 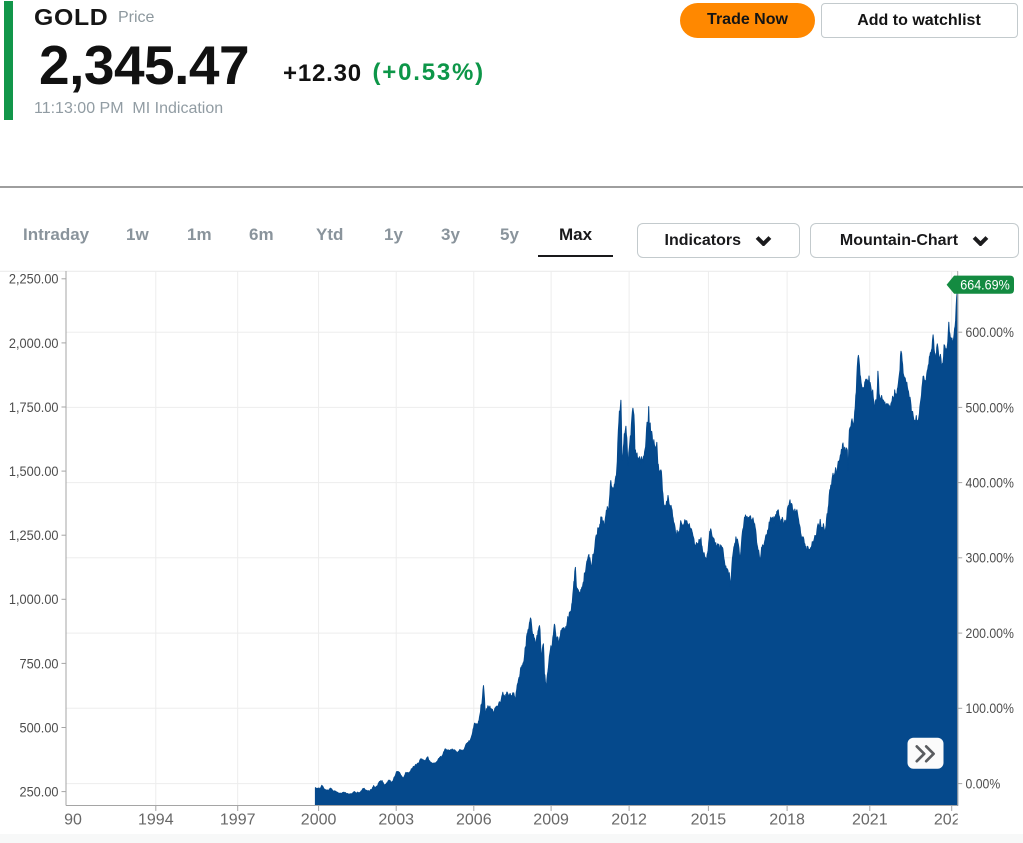 What do you see at coordinates (73, 820) in the screenshot?
I see `svg-text: 90` at bounding box center [73, 820].